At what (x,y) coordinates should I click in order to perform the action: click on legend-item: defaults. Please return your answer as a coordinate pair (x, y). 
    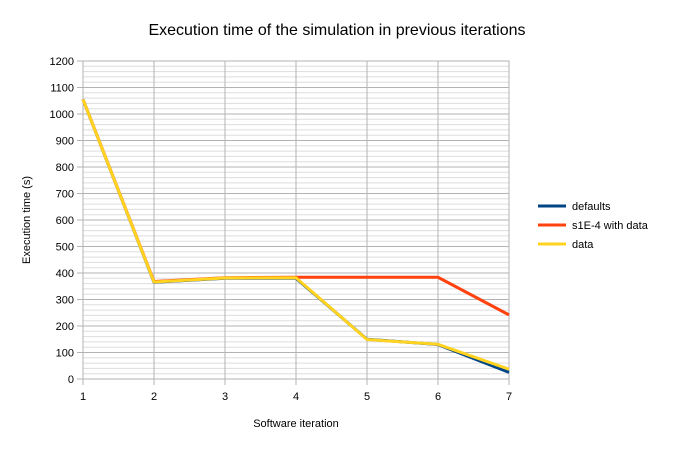
    Looking at the image, I should click on (574, 207).